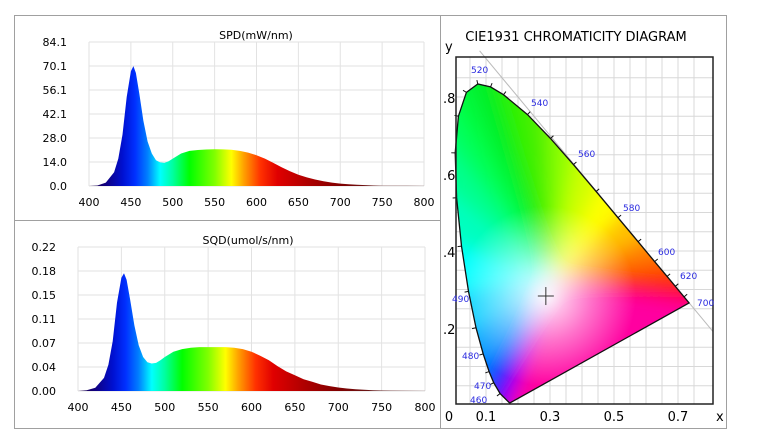 This screenshot has width=775, height=433. What do you see at coordinates (449, 176) in the screenshot?
I see `y-tick-label: .6` at bounding box center [449, 176].